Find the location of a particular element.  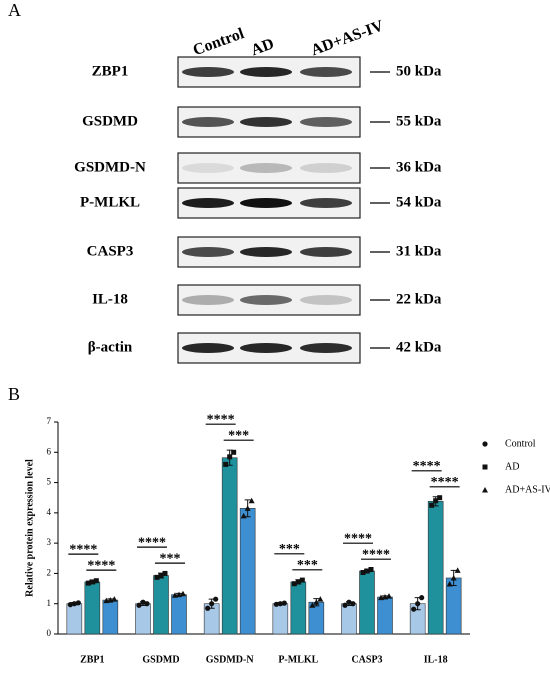

protein-label: IL-18 is located at coordinates (110, 299).